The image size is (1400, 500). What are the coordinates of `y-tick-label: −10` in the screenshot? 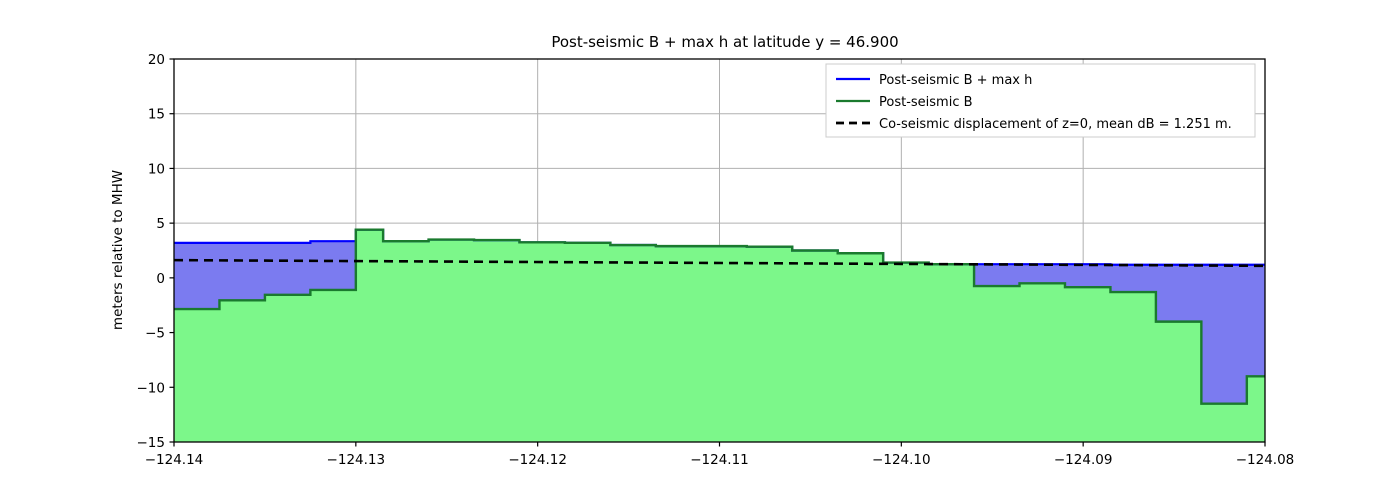 It's located at (151, 388).